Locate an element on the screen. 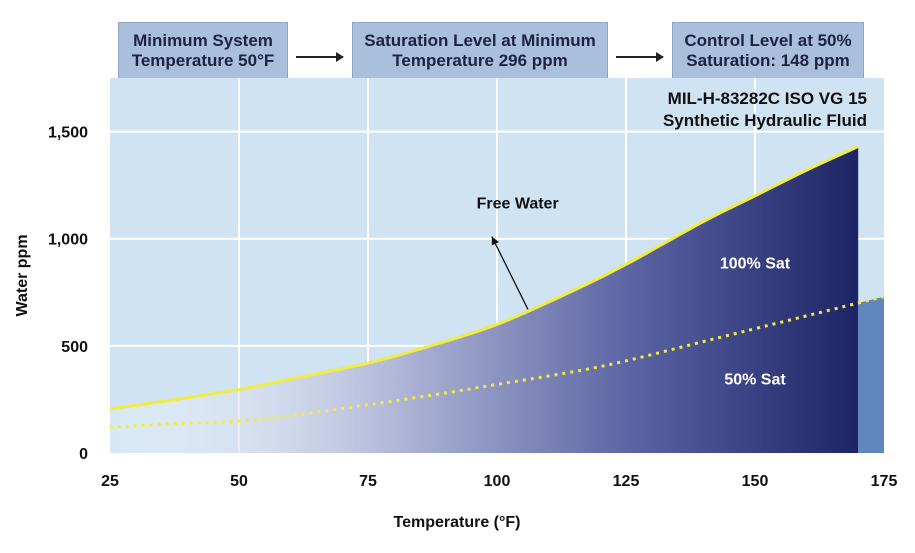  fluid-line-2: Synthetic Hydraulic Fluid is located at coordinates (764, 120).